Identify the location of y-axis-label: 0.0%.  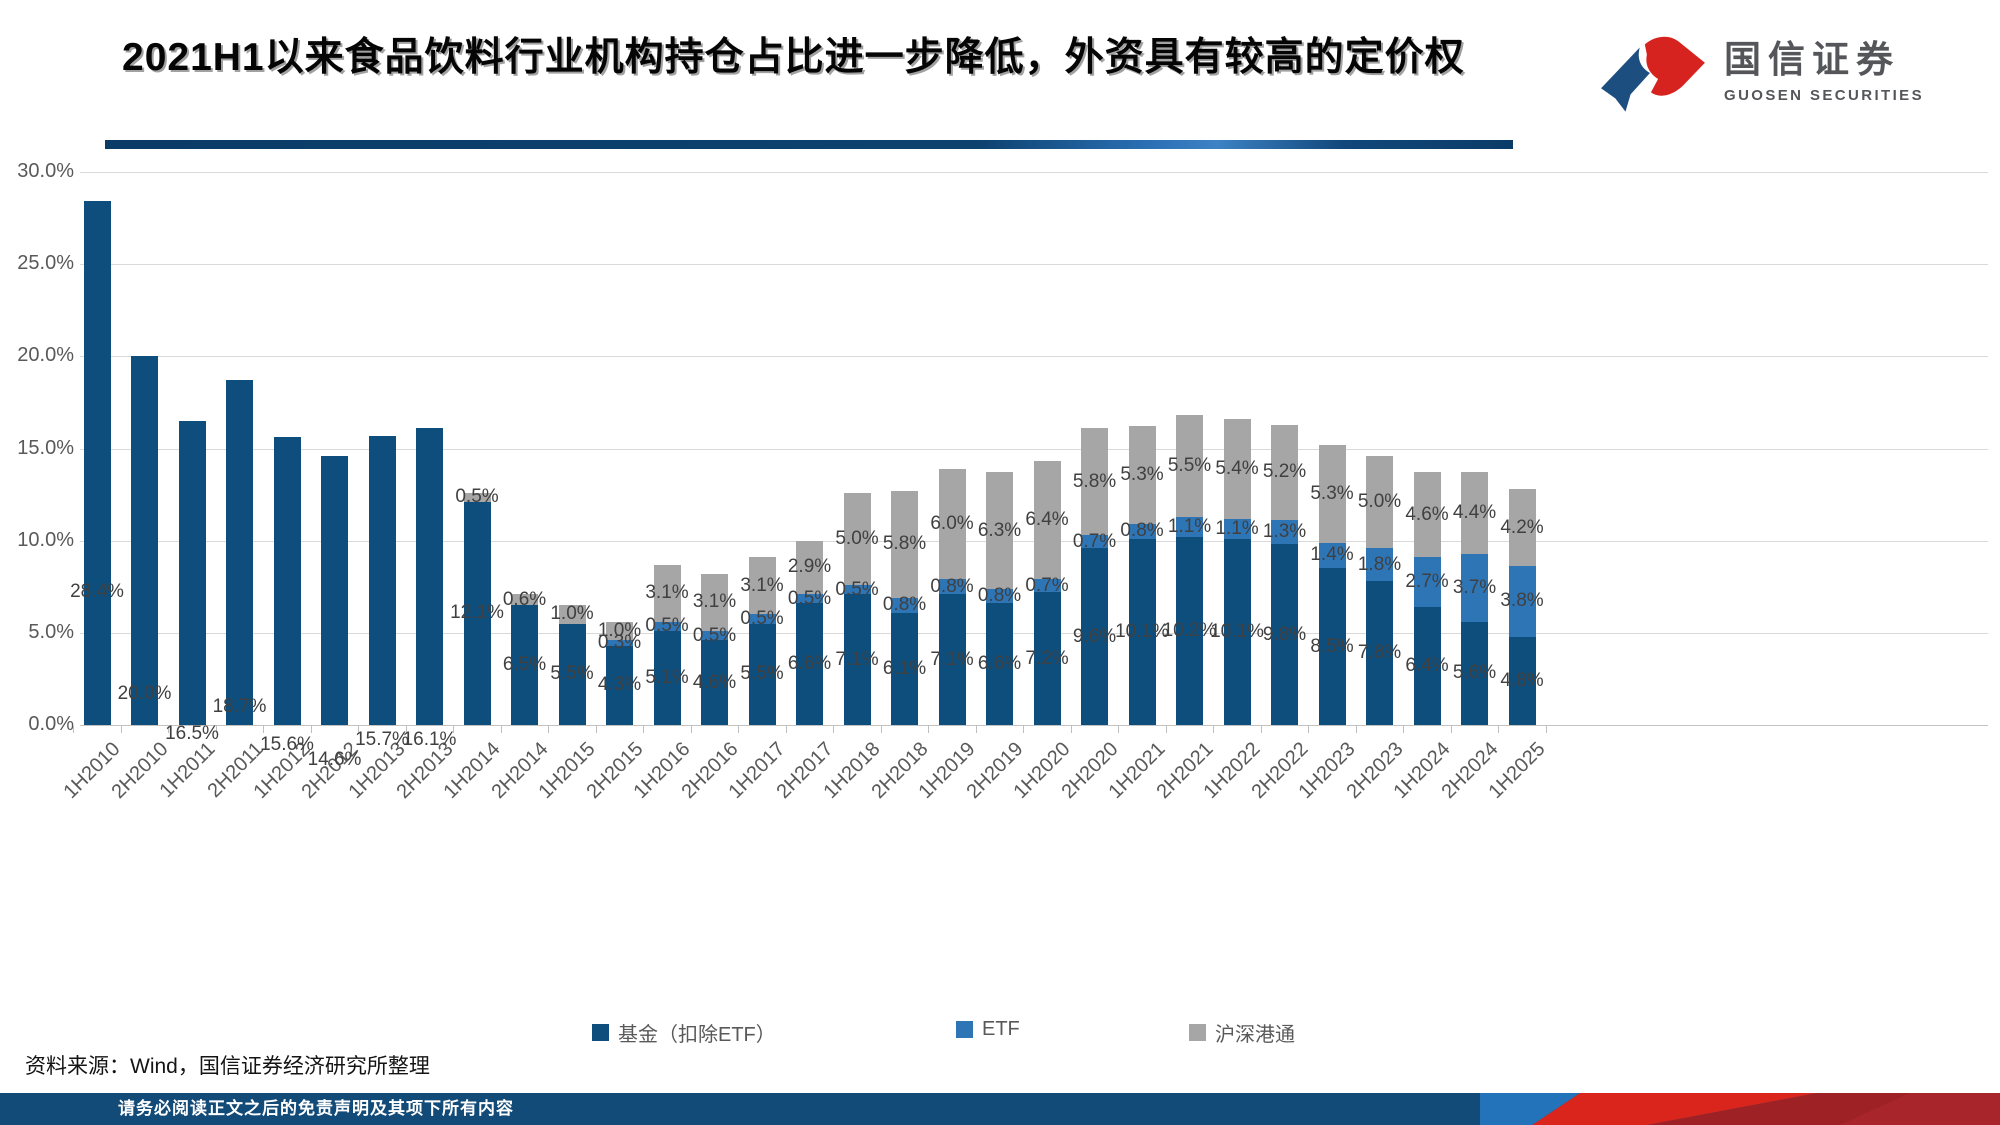
(51, 724).